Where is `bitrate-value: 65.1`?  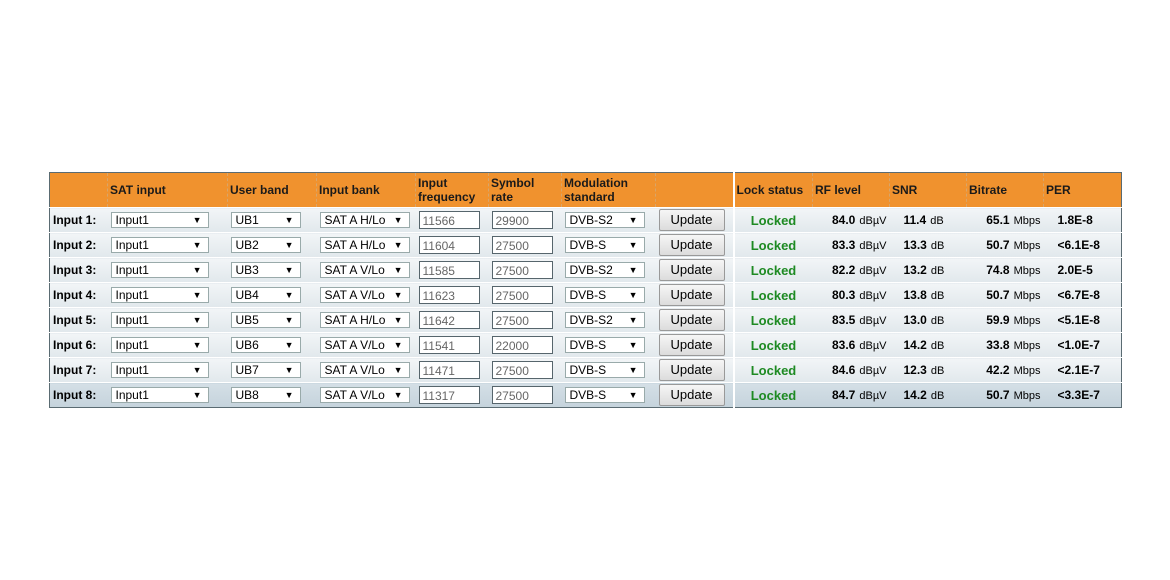
bitrate-value: 65.1 is located at coordinates (998, 220).